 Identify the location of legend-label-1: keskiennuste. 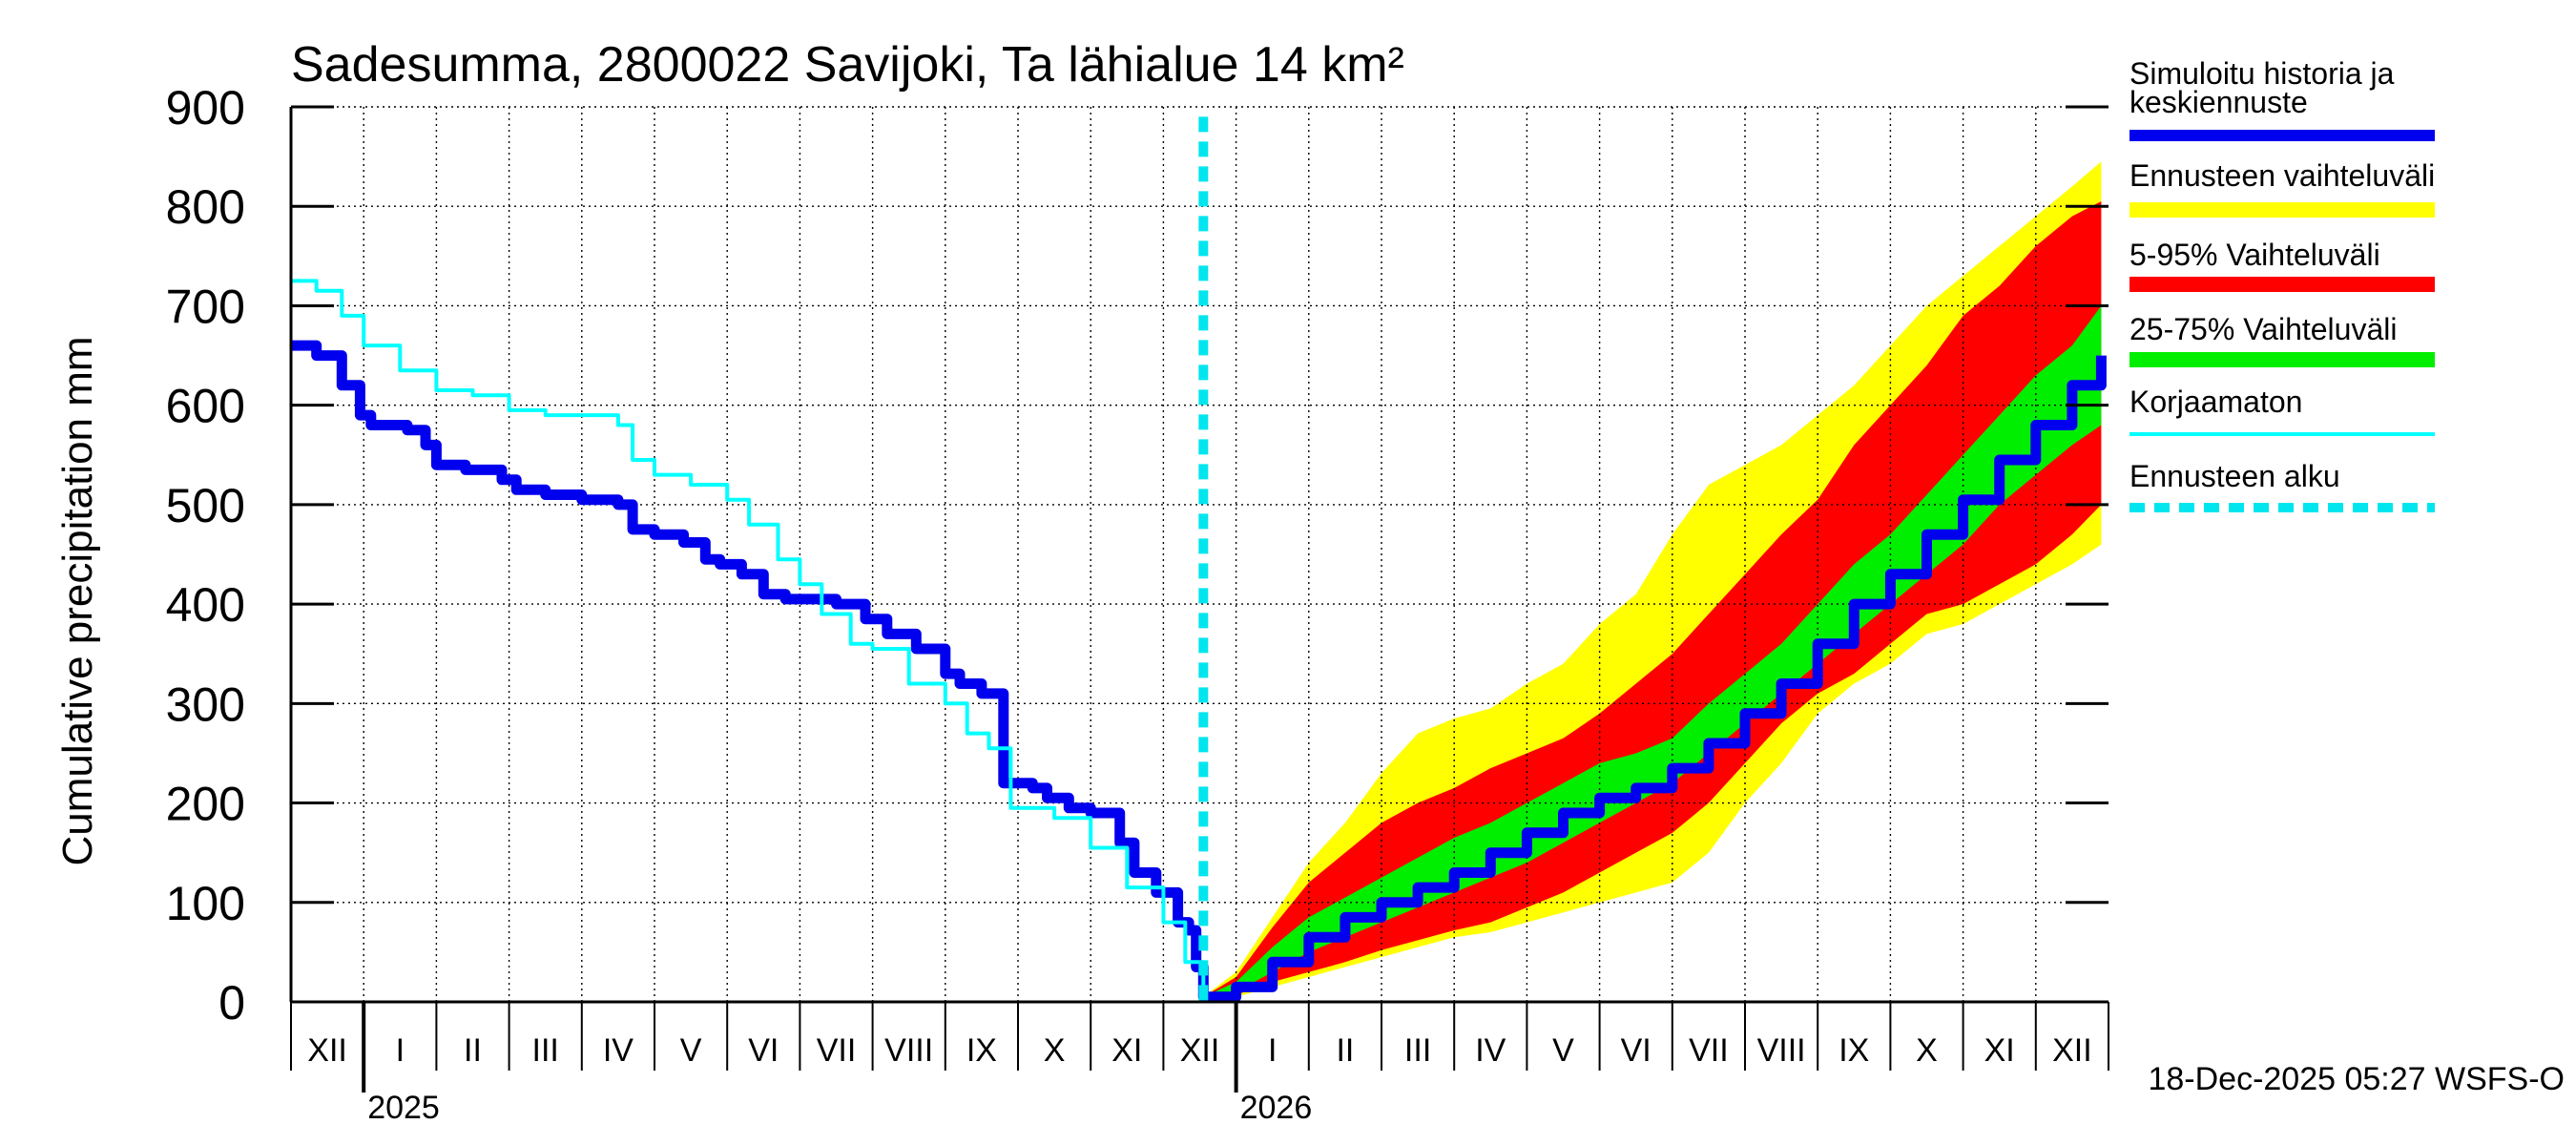
(2218, 102).